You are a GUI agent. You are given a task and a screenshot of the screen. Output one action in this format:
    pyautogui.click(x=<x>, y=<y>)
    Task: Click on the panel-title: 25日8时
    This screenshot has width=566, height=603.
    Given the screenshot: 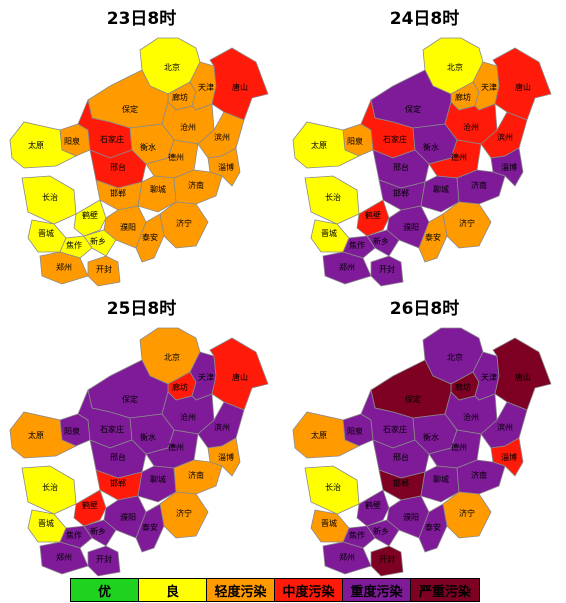 What is the action you would take?
    pyautogui.click(x=141, y=309)
    